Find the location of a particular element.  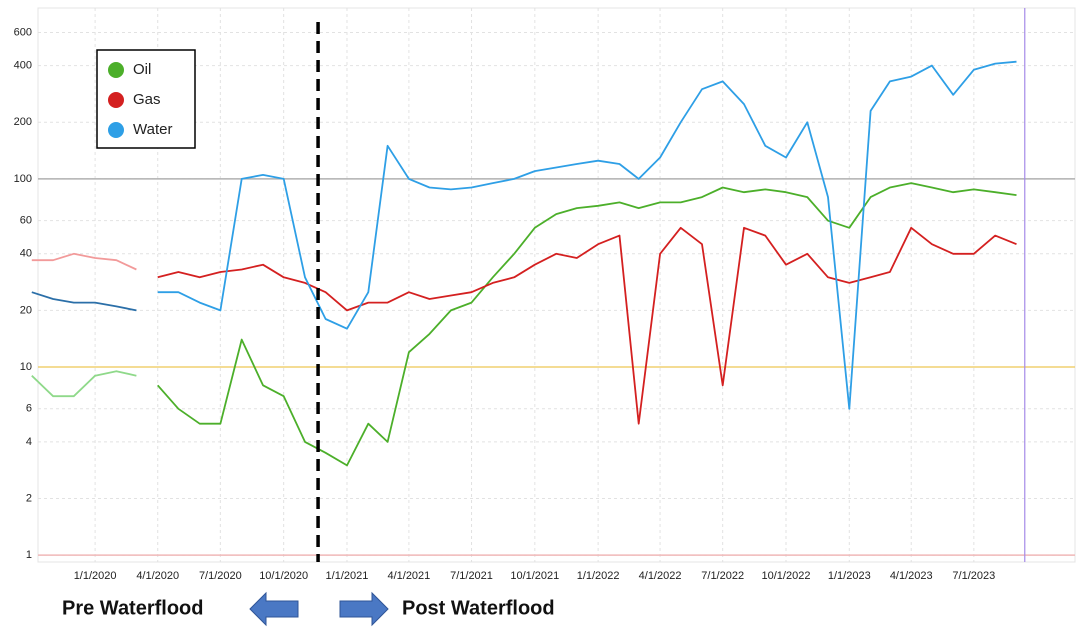

annotation: Pre Waterflood is located at coordinates (133, 608).